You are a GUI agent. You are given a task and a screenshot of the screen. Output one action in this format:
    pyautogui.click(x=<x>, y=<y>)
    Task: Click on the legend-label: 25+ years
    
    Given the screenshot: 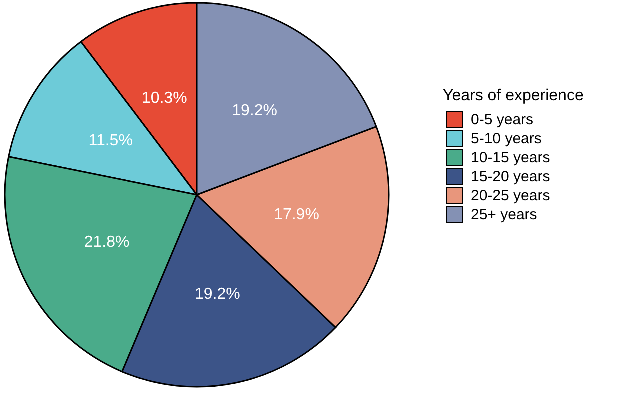 What is the action you would take?
    pyautogui.click(x=504, y=215)
    